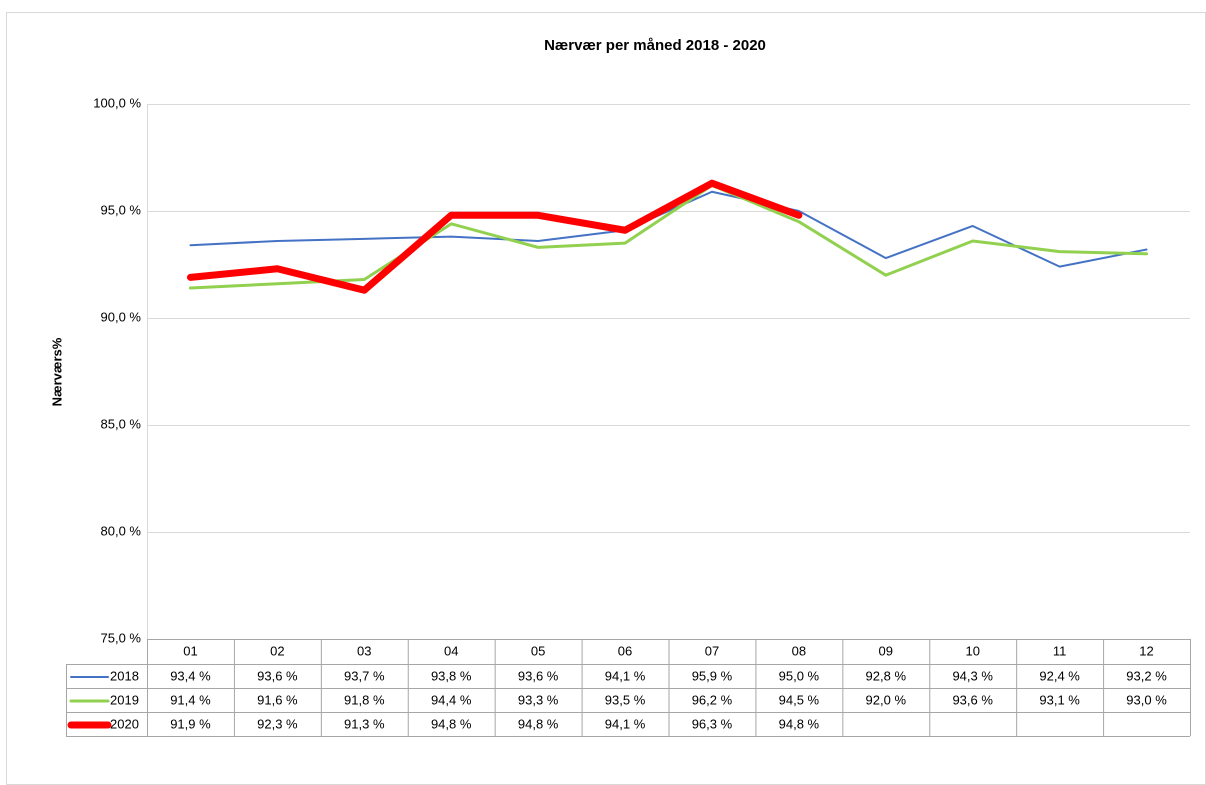 The image size is (1206, 785). I want to click on data-table-value: 94,5 %, so click(799, 699).